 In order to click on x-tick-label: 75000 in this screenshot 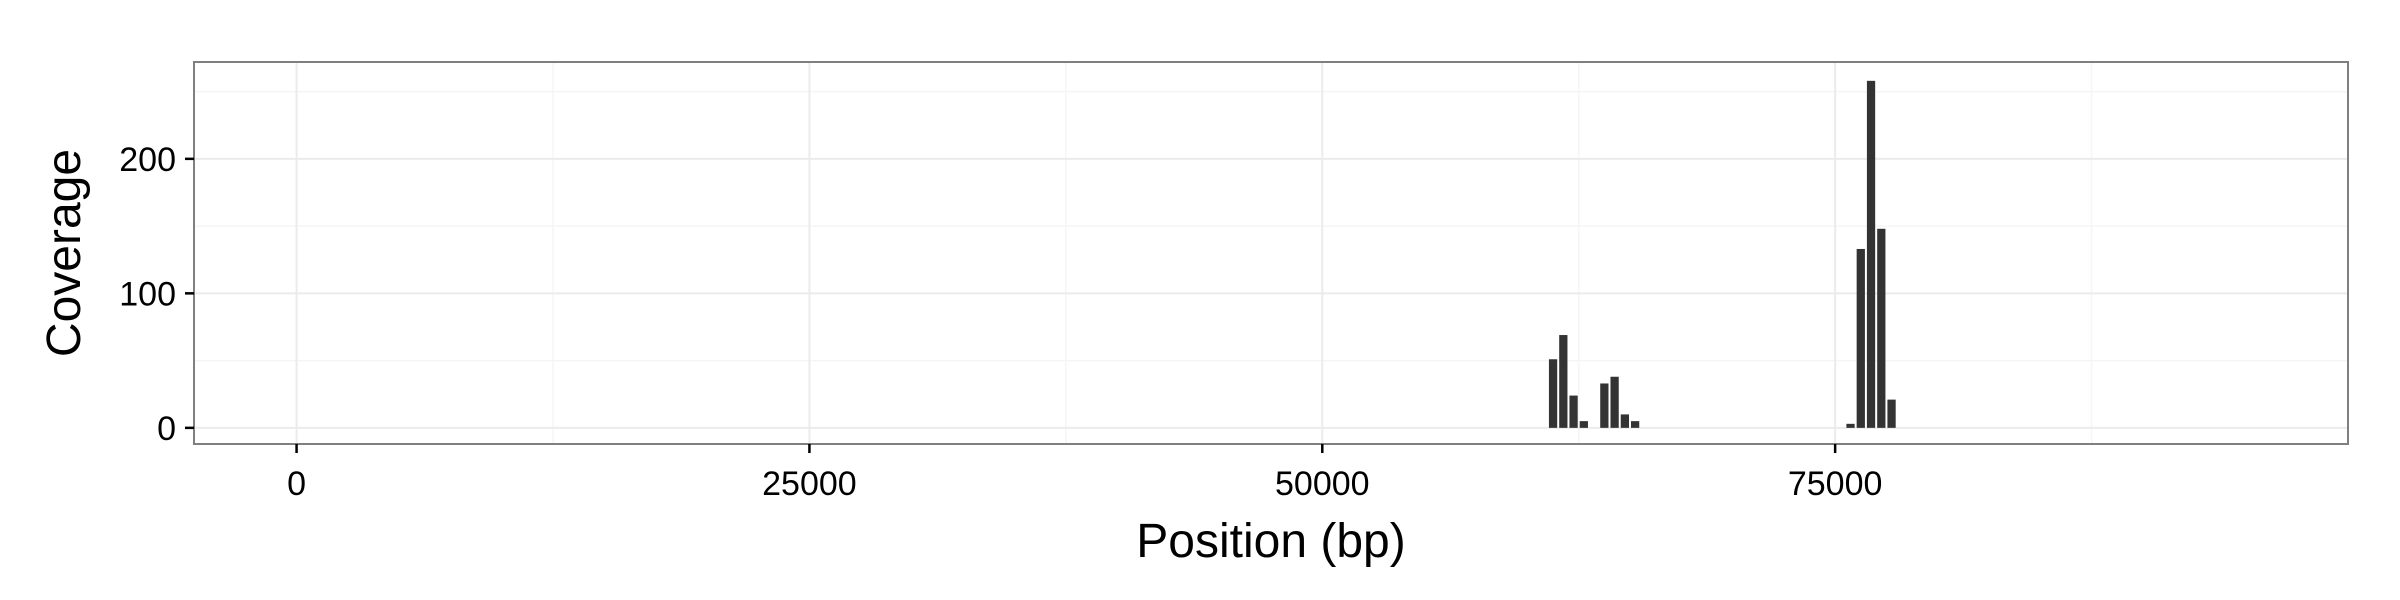, I will do `click(1835, 484)`.